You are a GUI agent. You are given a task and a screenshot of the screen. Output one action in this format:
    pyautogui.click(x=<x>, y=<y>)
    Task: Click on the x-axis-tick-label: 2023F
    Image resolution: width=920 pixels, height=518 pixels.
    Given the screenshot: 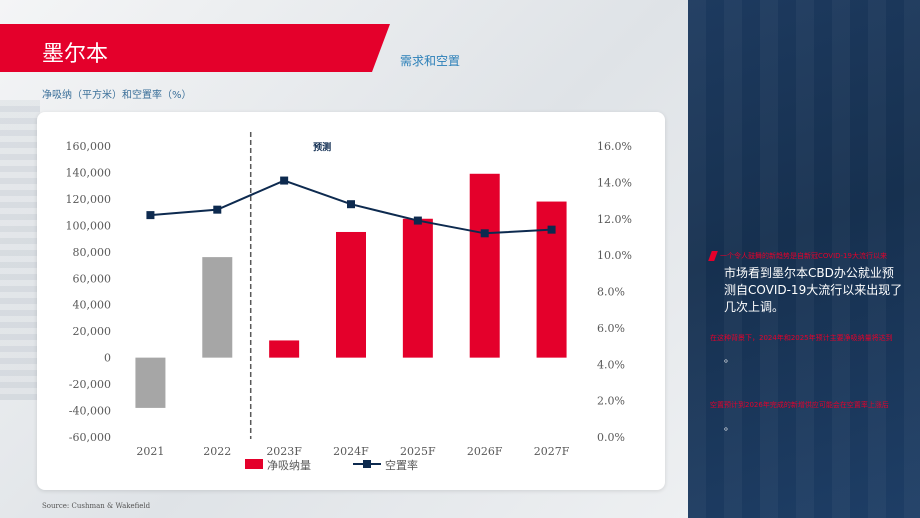 What is the action you would take?
    pyautogui.click(x=284, y=451)
    